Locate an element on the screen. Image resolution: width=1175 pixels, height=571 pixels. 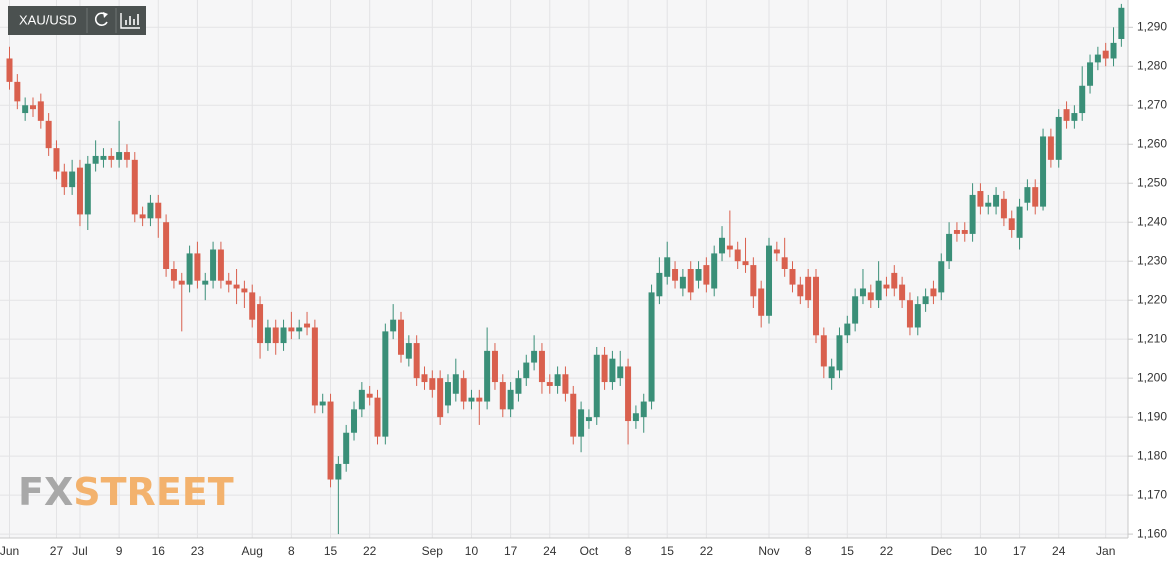
refresh-icon is located at coordinates (101, 19).